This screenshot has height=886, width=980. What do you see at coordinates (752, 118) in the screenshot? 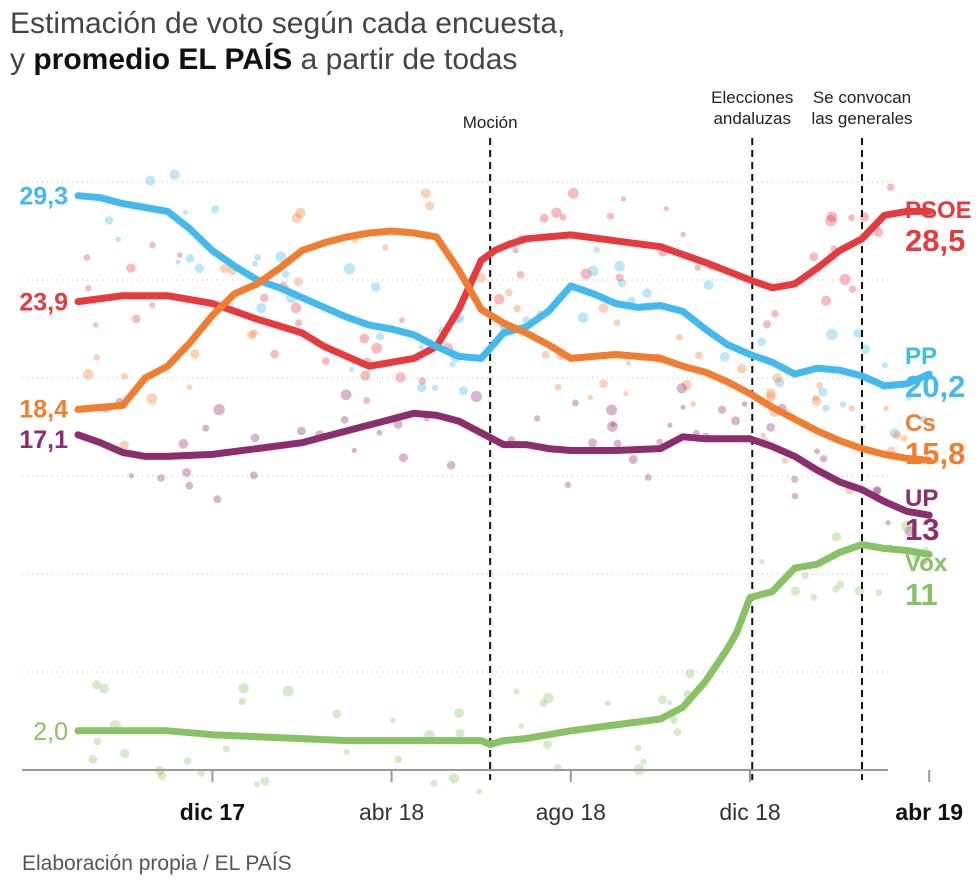
I see `event-label: andaluzas` at bounding box center [752, 118].